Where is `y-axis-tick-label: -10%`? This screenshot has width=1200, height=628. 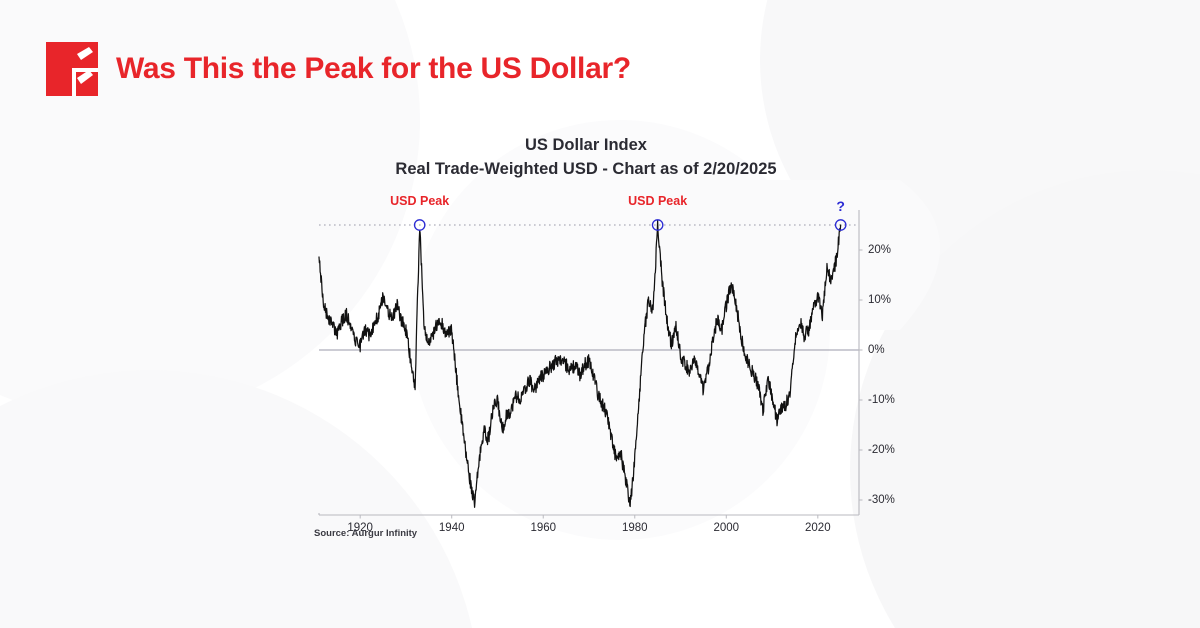 y-axis-tick-label: -10% is located at coordinates (881, 400).